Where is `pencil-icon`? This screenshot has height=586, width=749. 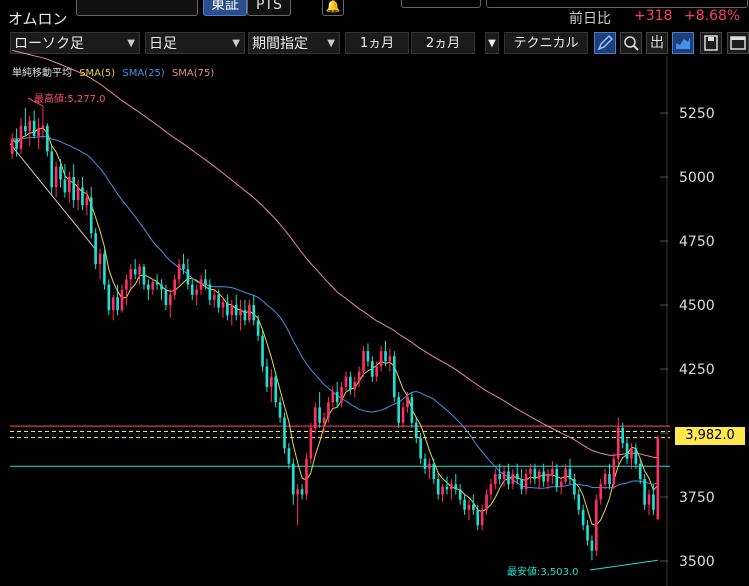
pencil-icon is located at coordinates (605, 43).